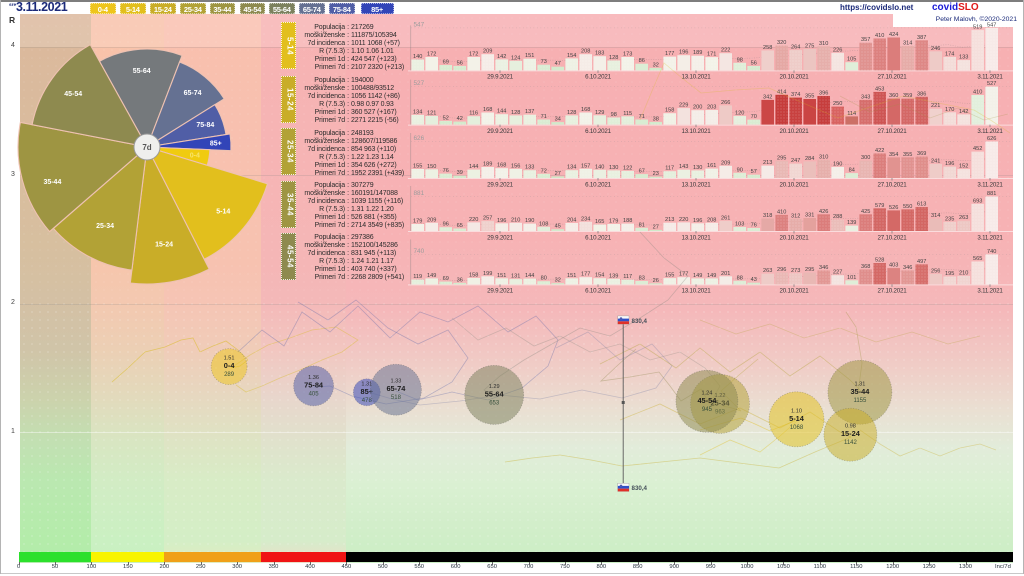 The height and width of the screenshot is (576, 1024). I want to click on svg-text: 188, so click(627, 221).